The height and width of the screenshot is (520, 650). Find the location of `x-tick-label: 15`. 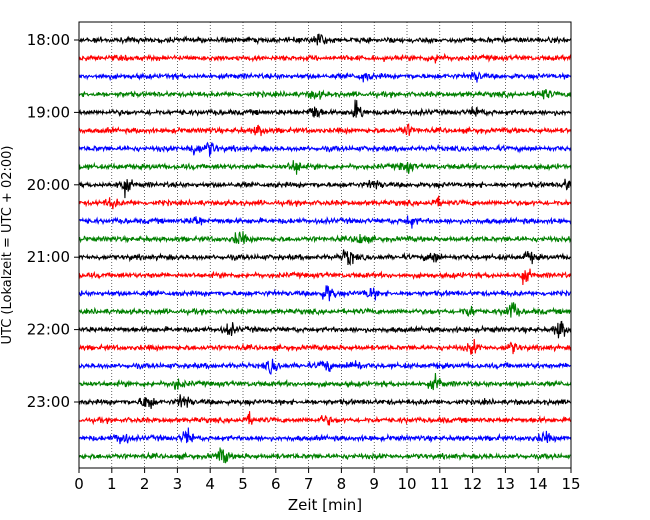

x-tick-label: 15 is located at coordinates (570, 484).